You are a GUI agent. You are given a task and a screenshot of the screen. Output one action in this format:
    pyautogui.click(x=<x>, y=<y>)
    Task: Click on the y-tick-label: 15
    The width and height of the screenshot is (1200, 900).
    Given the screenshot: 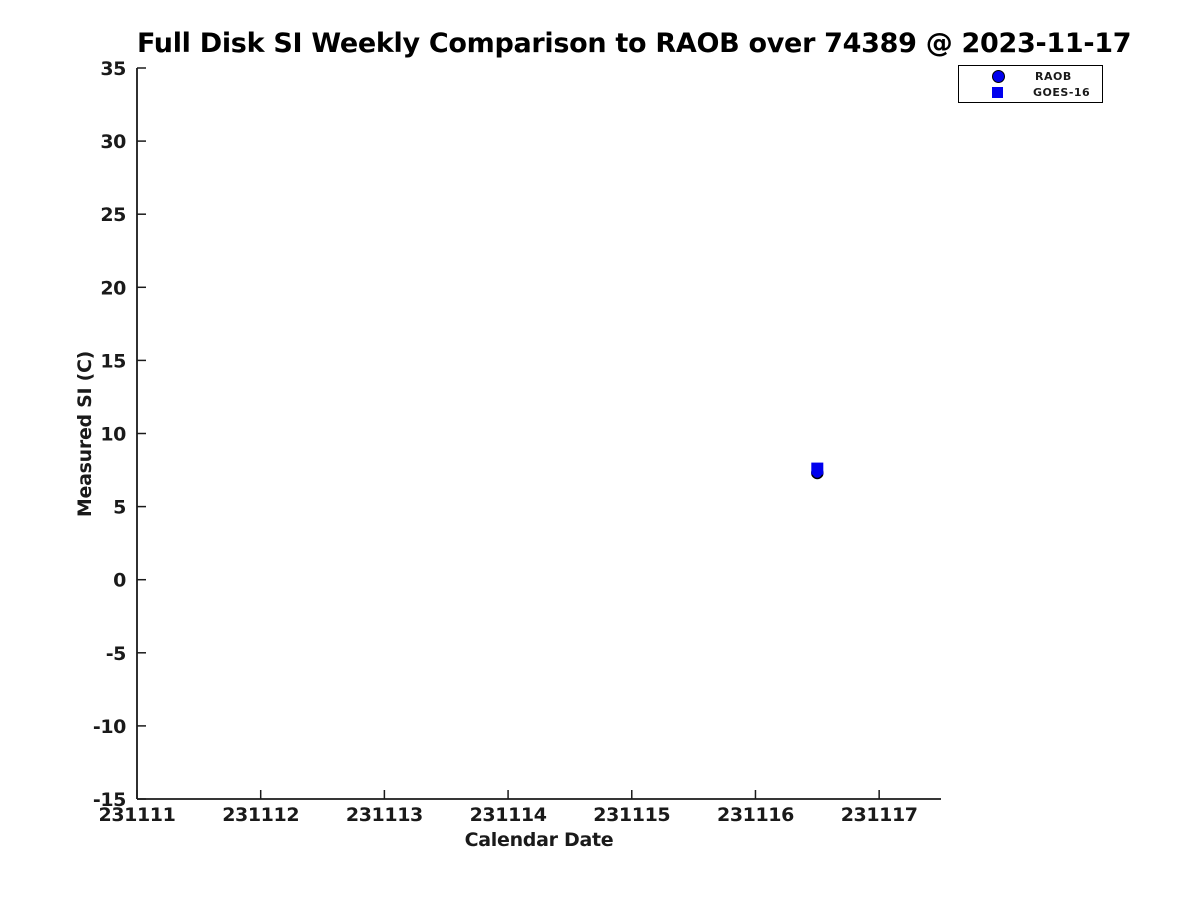 What is the action you would take?
    pyautogui.click(x=113, y=361)
    